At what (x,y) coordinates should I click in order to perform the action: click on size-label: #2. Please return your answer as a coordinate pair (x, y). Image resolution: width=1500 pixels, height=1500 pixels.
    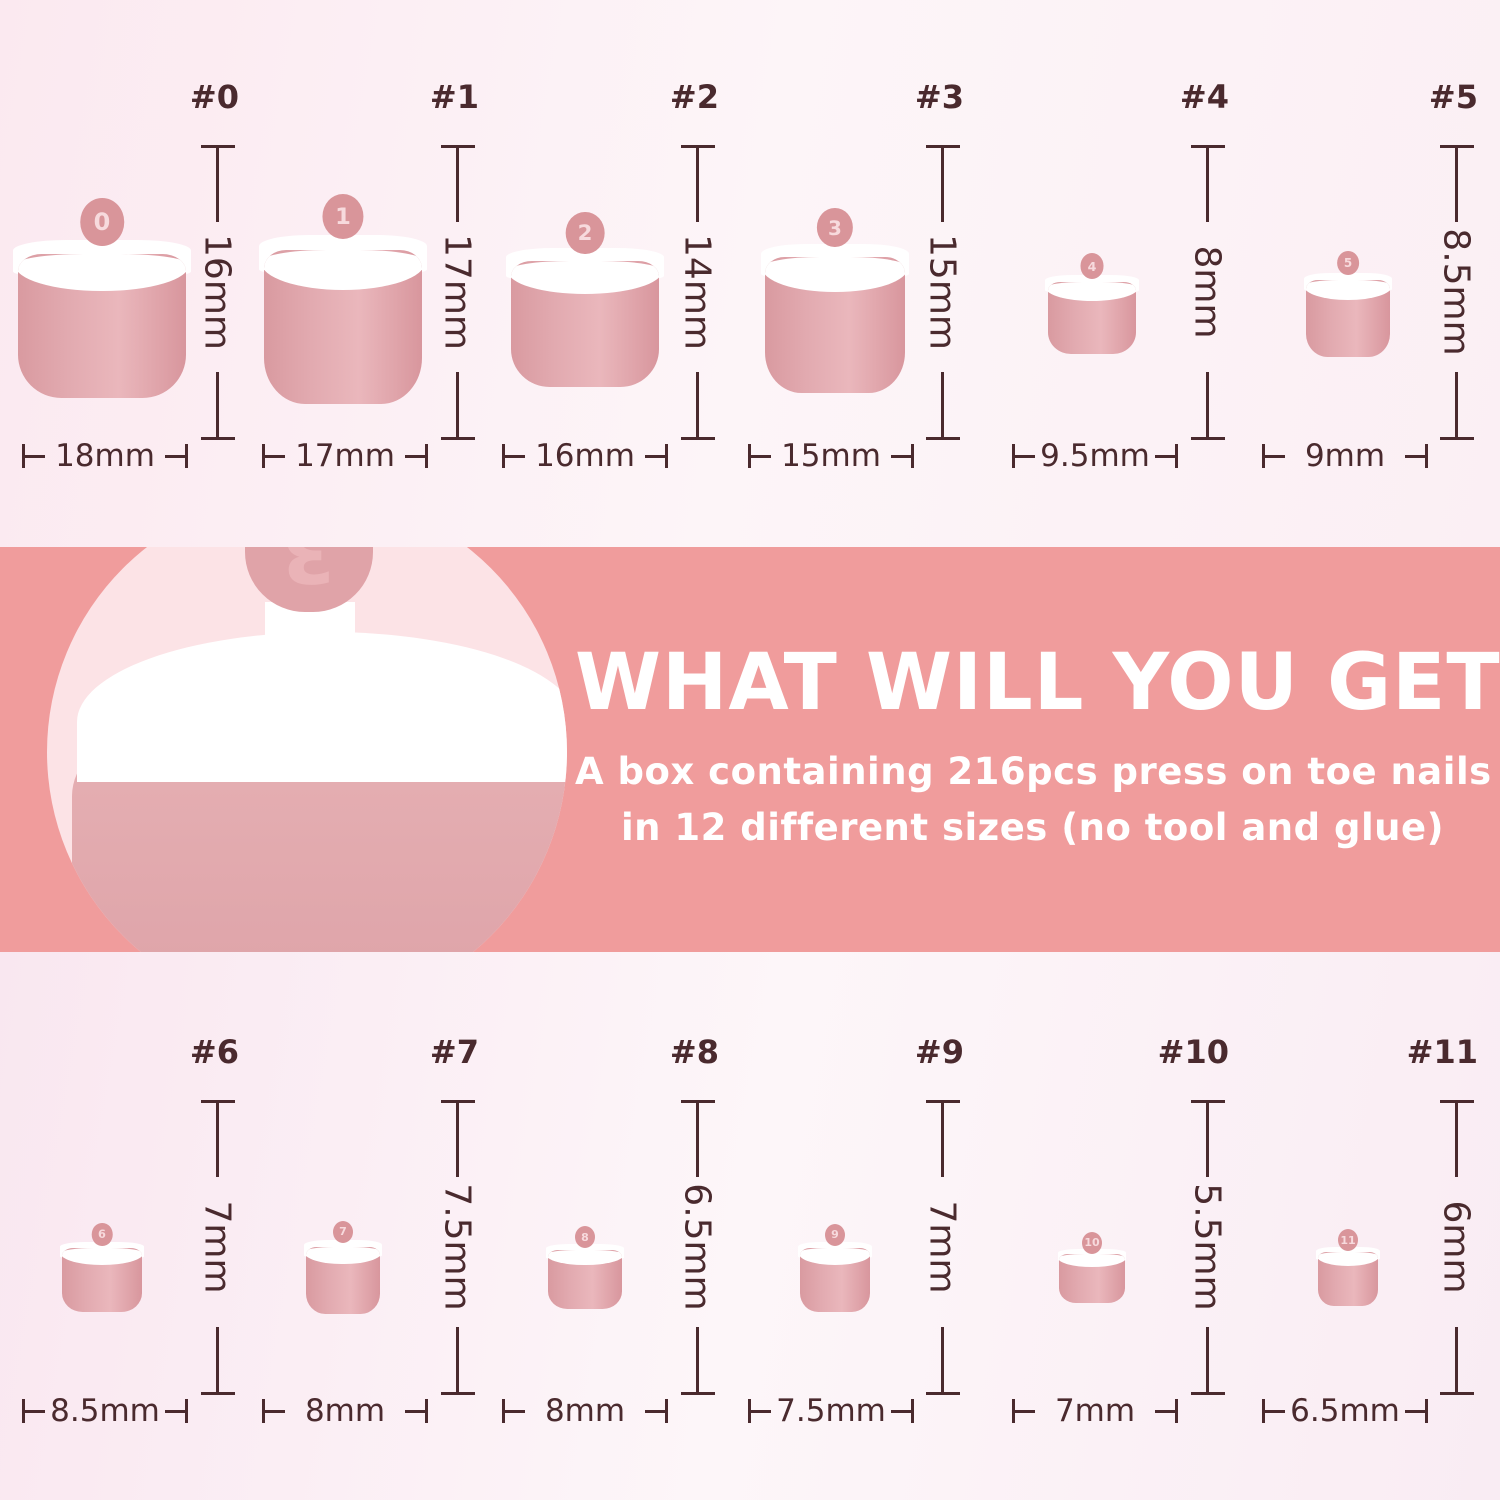
    Looking at the image, I should click on (694, 97).